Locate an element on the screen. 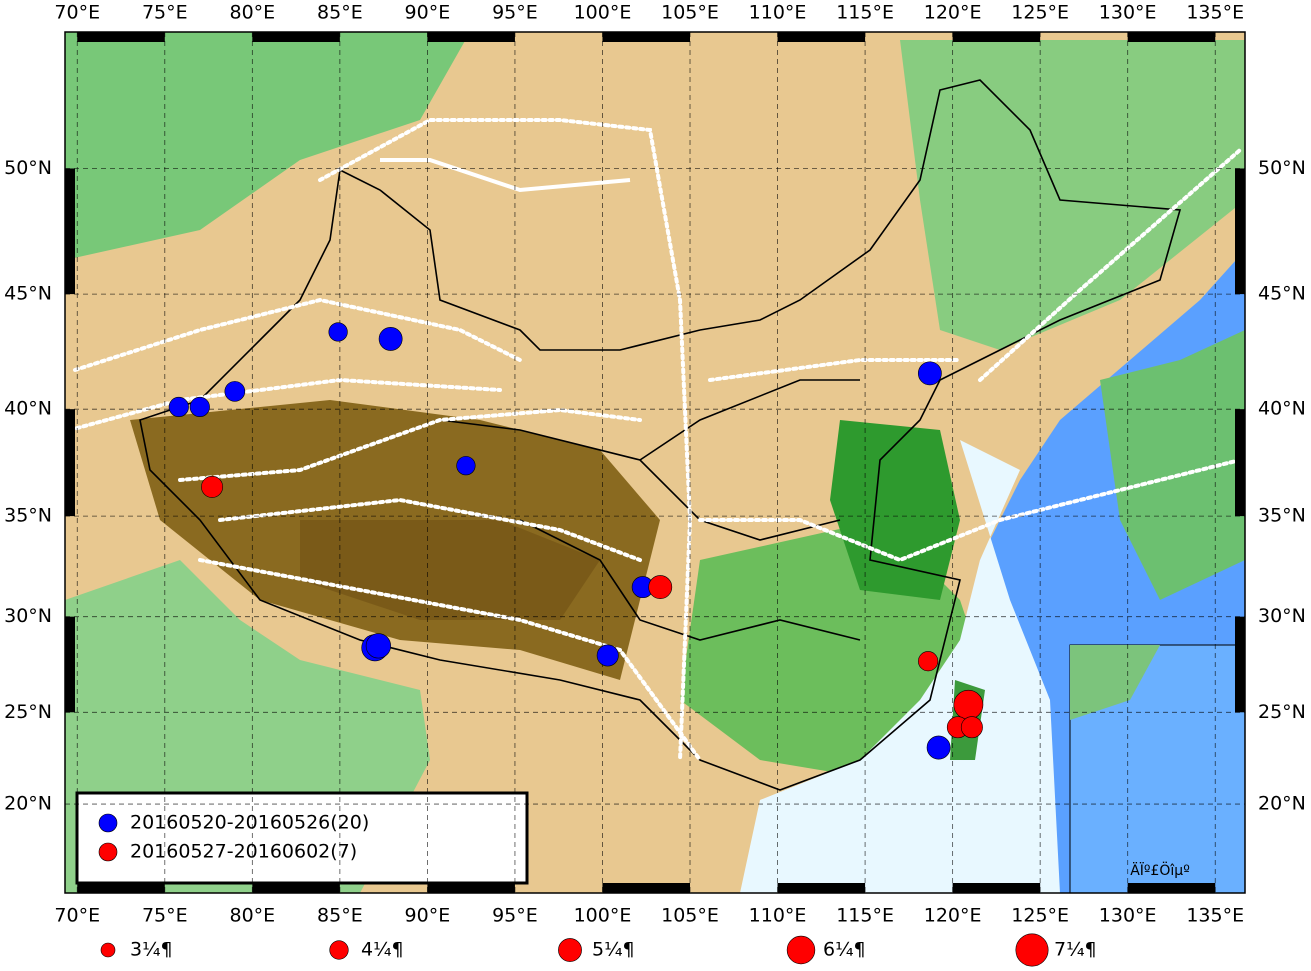 The image size is (1311, 971). magnitude-label: 6¼¶ is located at coordinates (844, 950).